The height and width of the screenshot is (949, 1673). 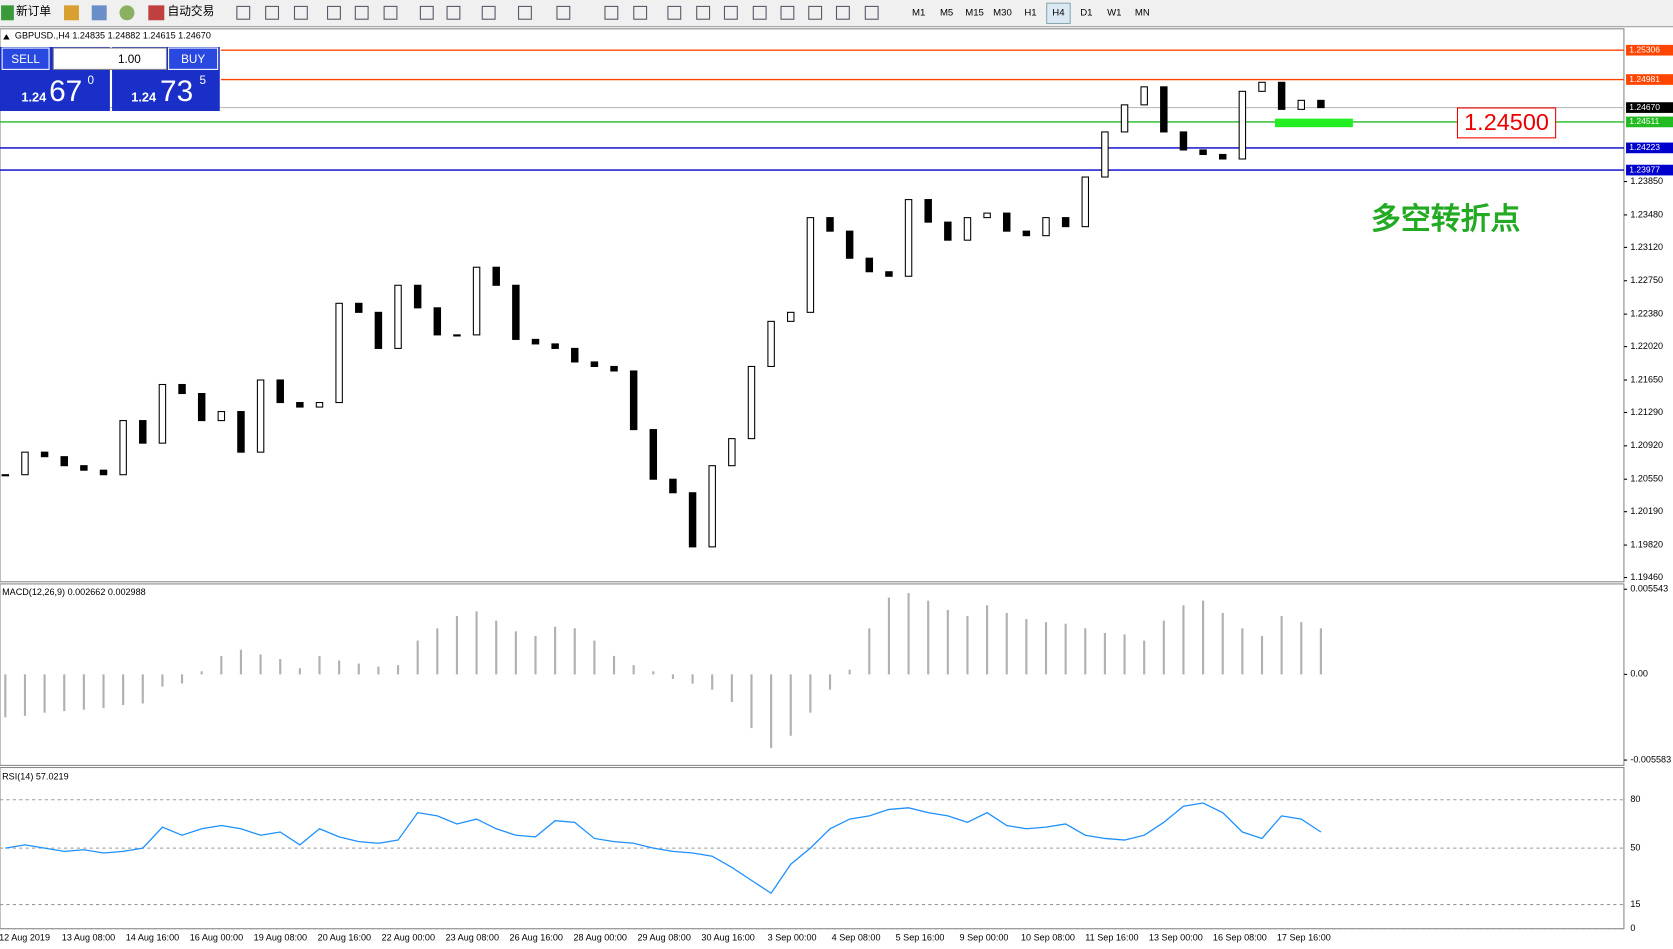 What do you see at coordinates (1058, 12) in the screenshot?
I see `timeframe-button: H4` at bounding box center [1058, 12].